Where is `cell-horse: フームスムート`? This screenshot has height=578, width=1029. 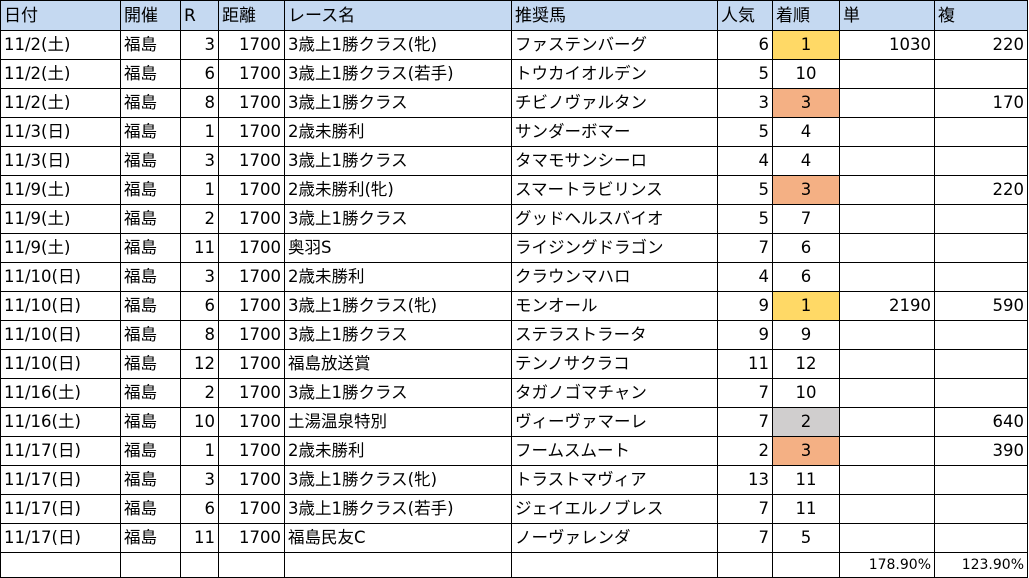
cell-horse: フームスムート is located at coordinates (614, 451).